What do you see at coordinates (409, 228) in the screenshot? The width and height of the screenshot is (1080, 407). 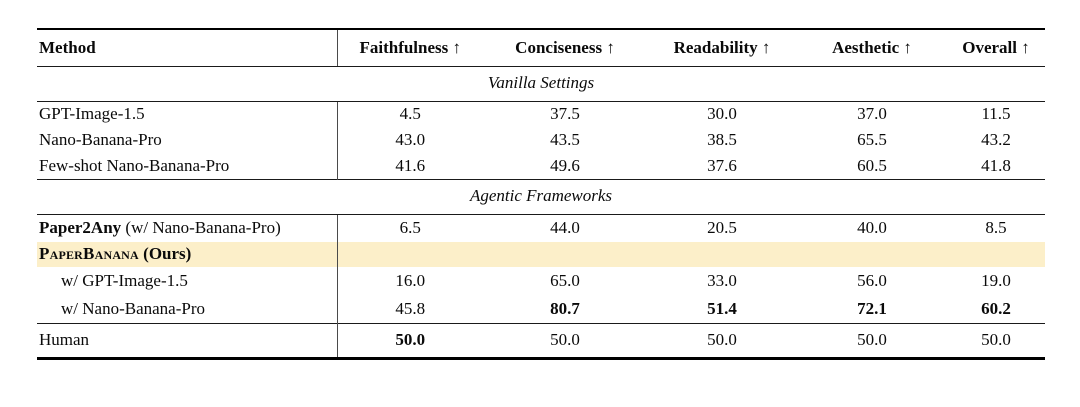 I see `value-cell: 6.5` at bounding box center [409, 228].